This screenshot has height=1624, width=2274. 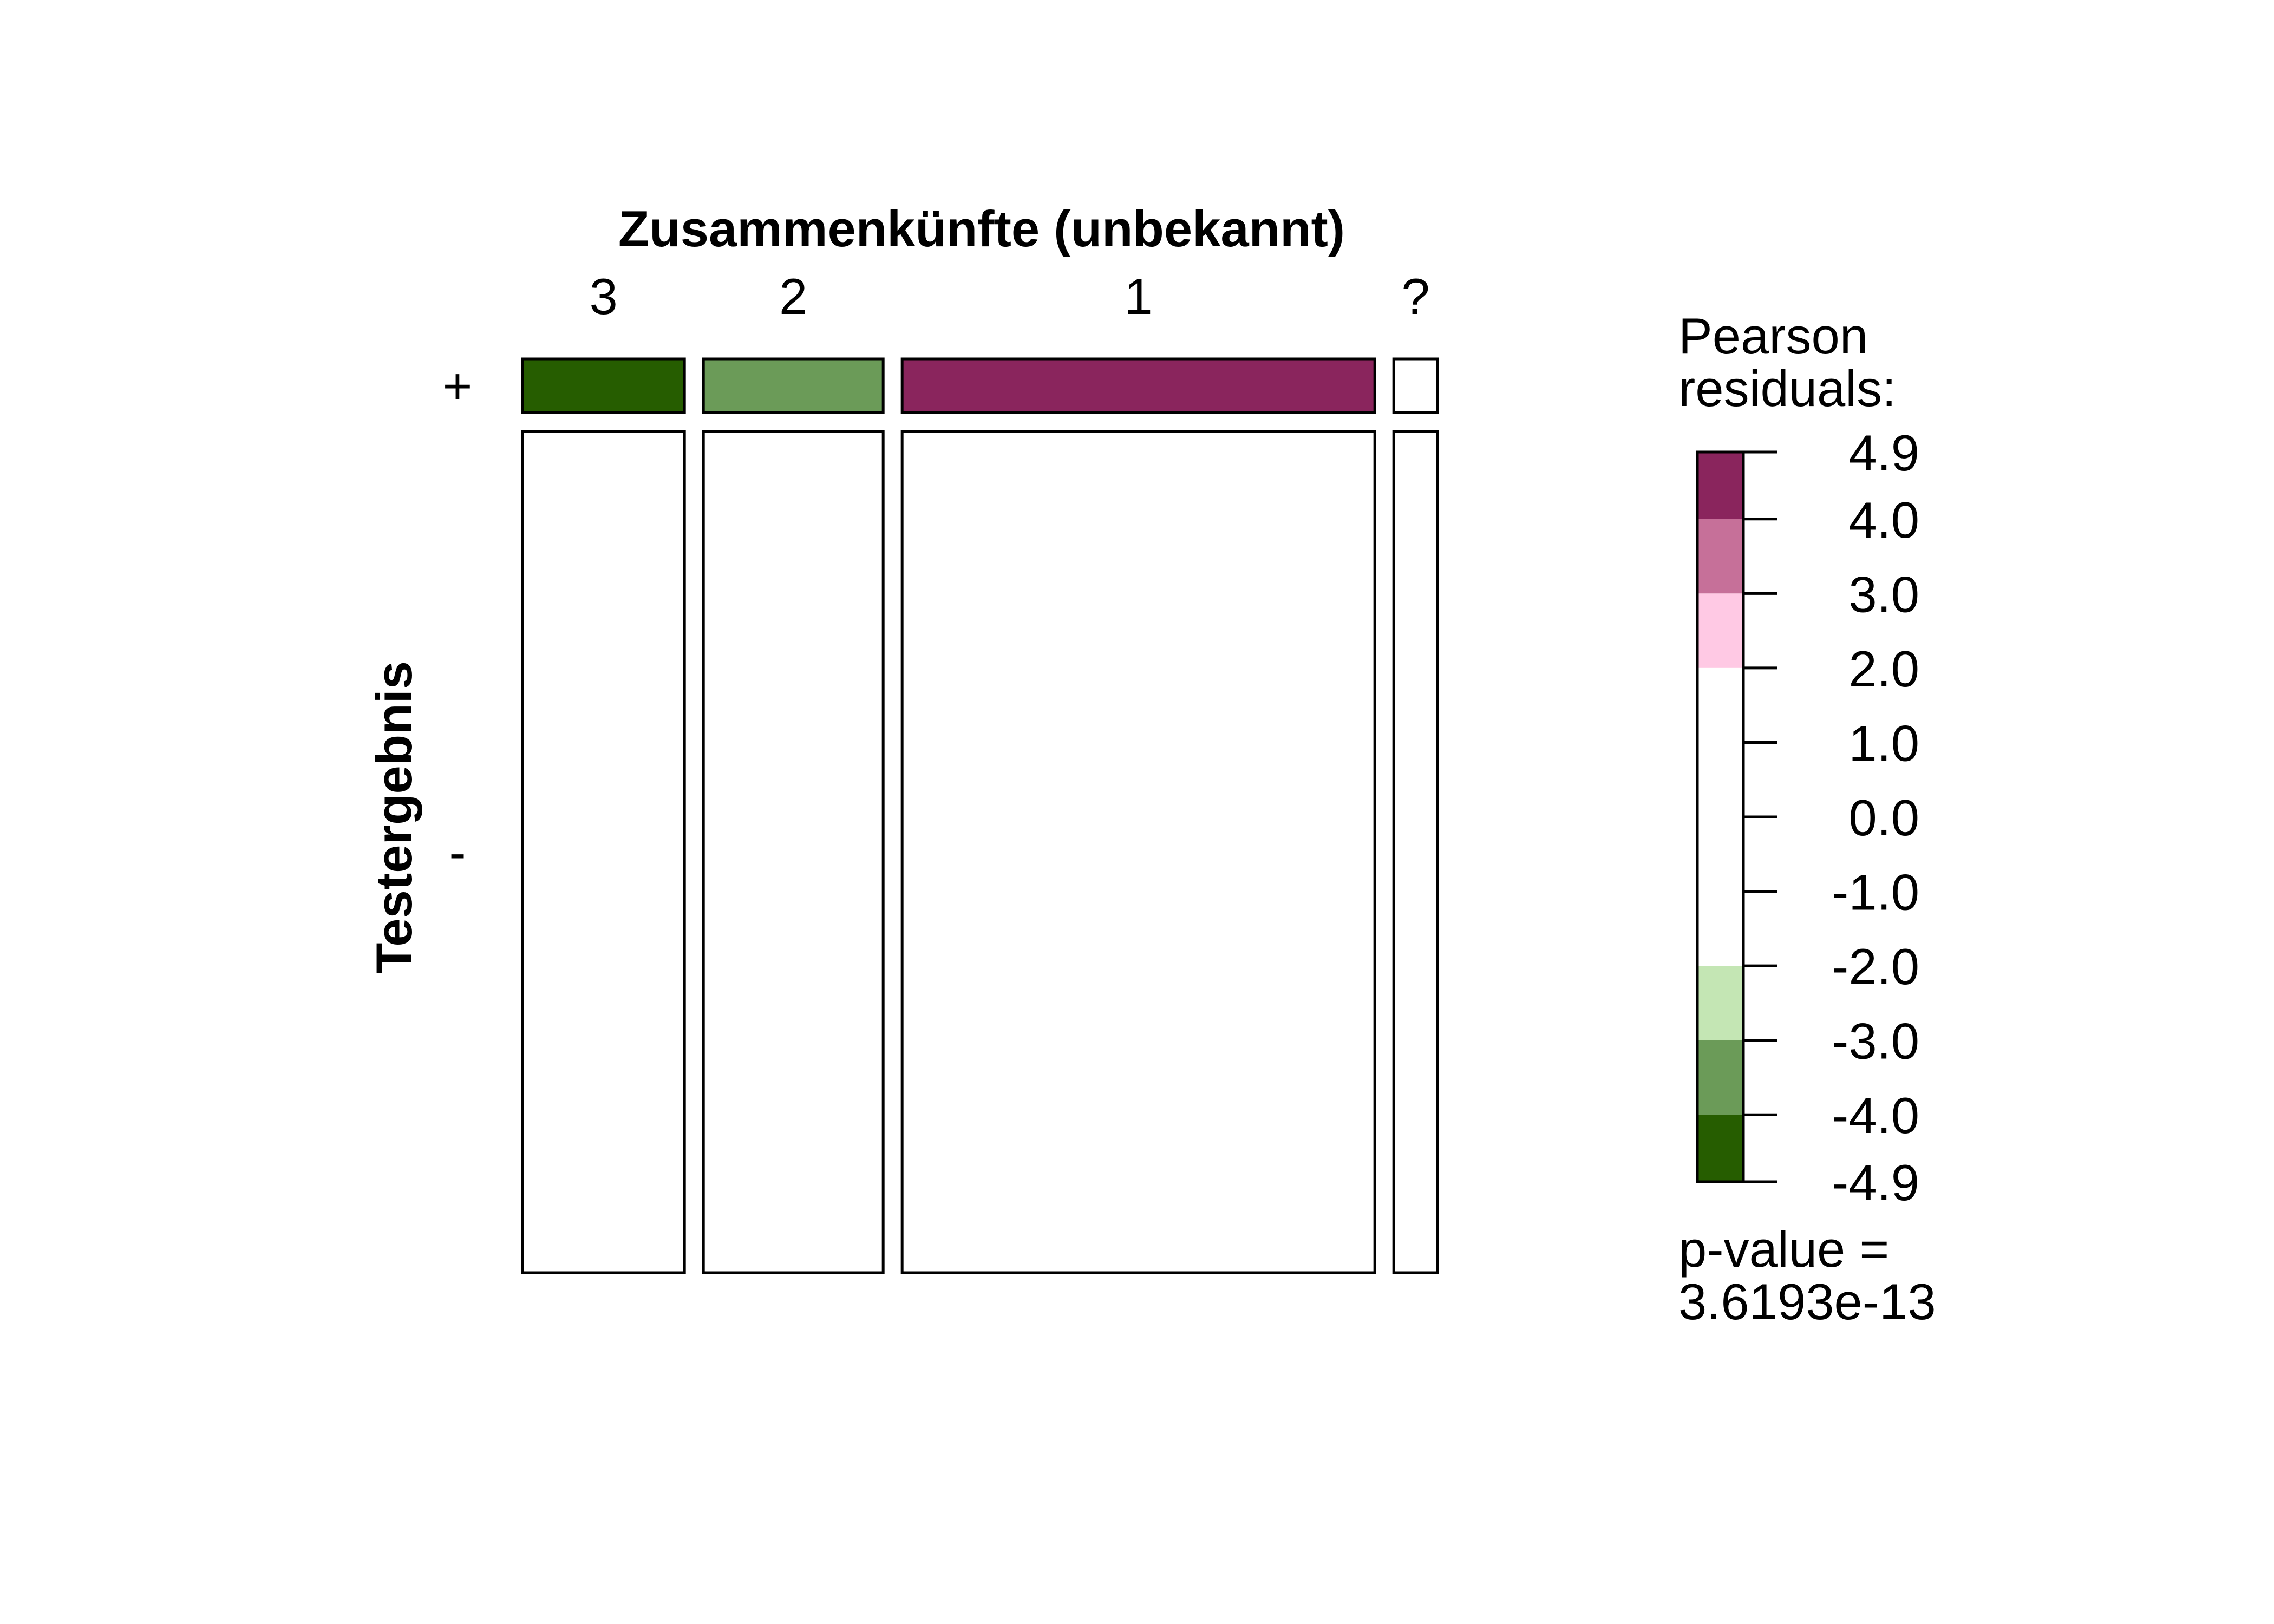 What do you see at coordinates (1884, 668) in the screenshot?
I see `legend-tick-label: 2.0` at bounding box center [1884, 668].